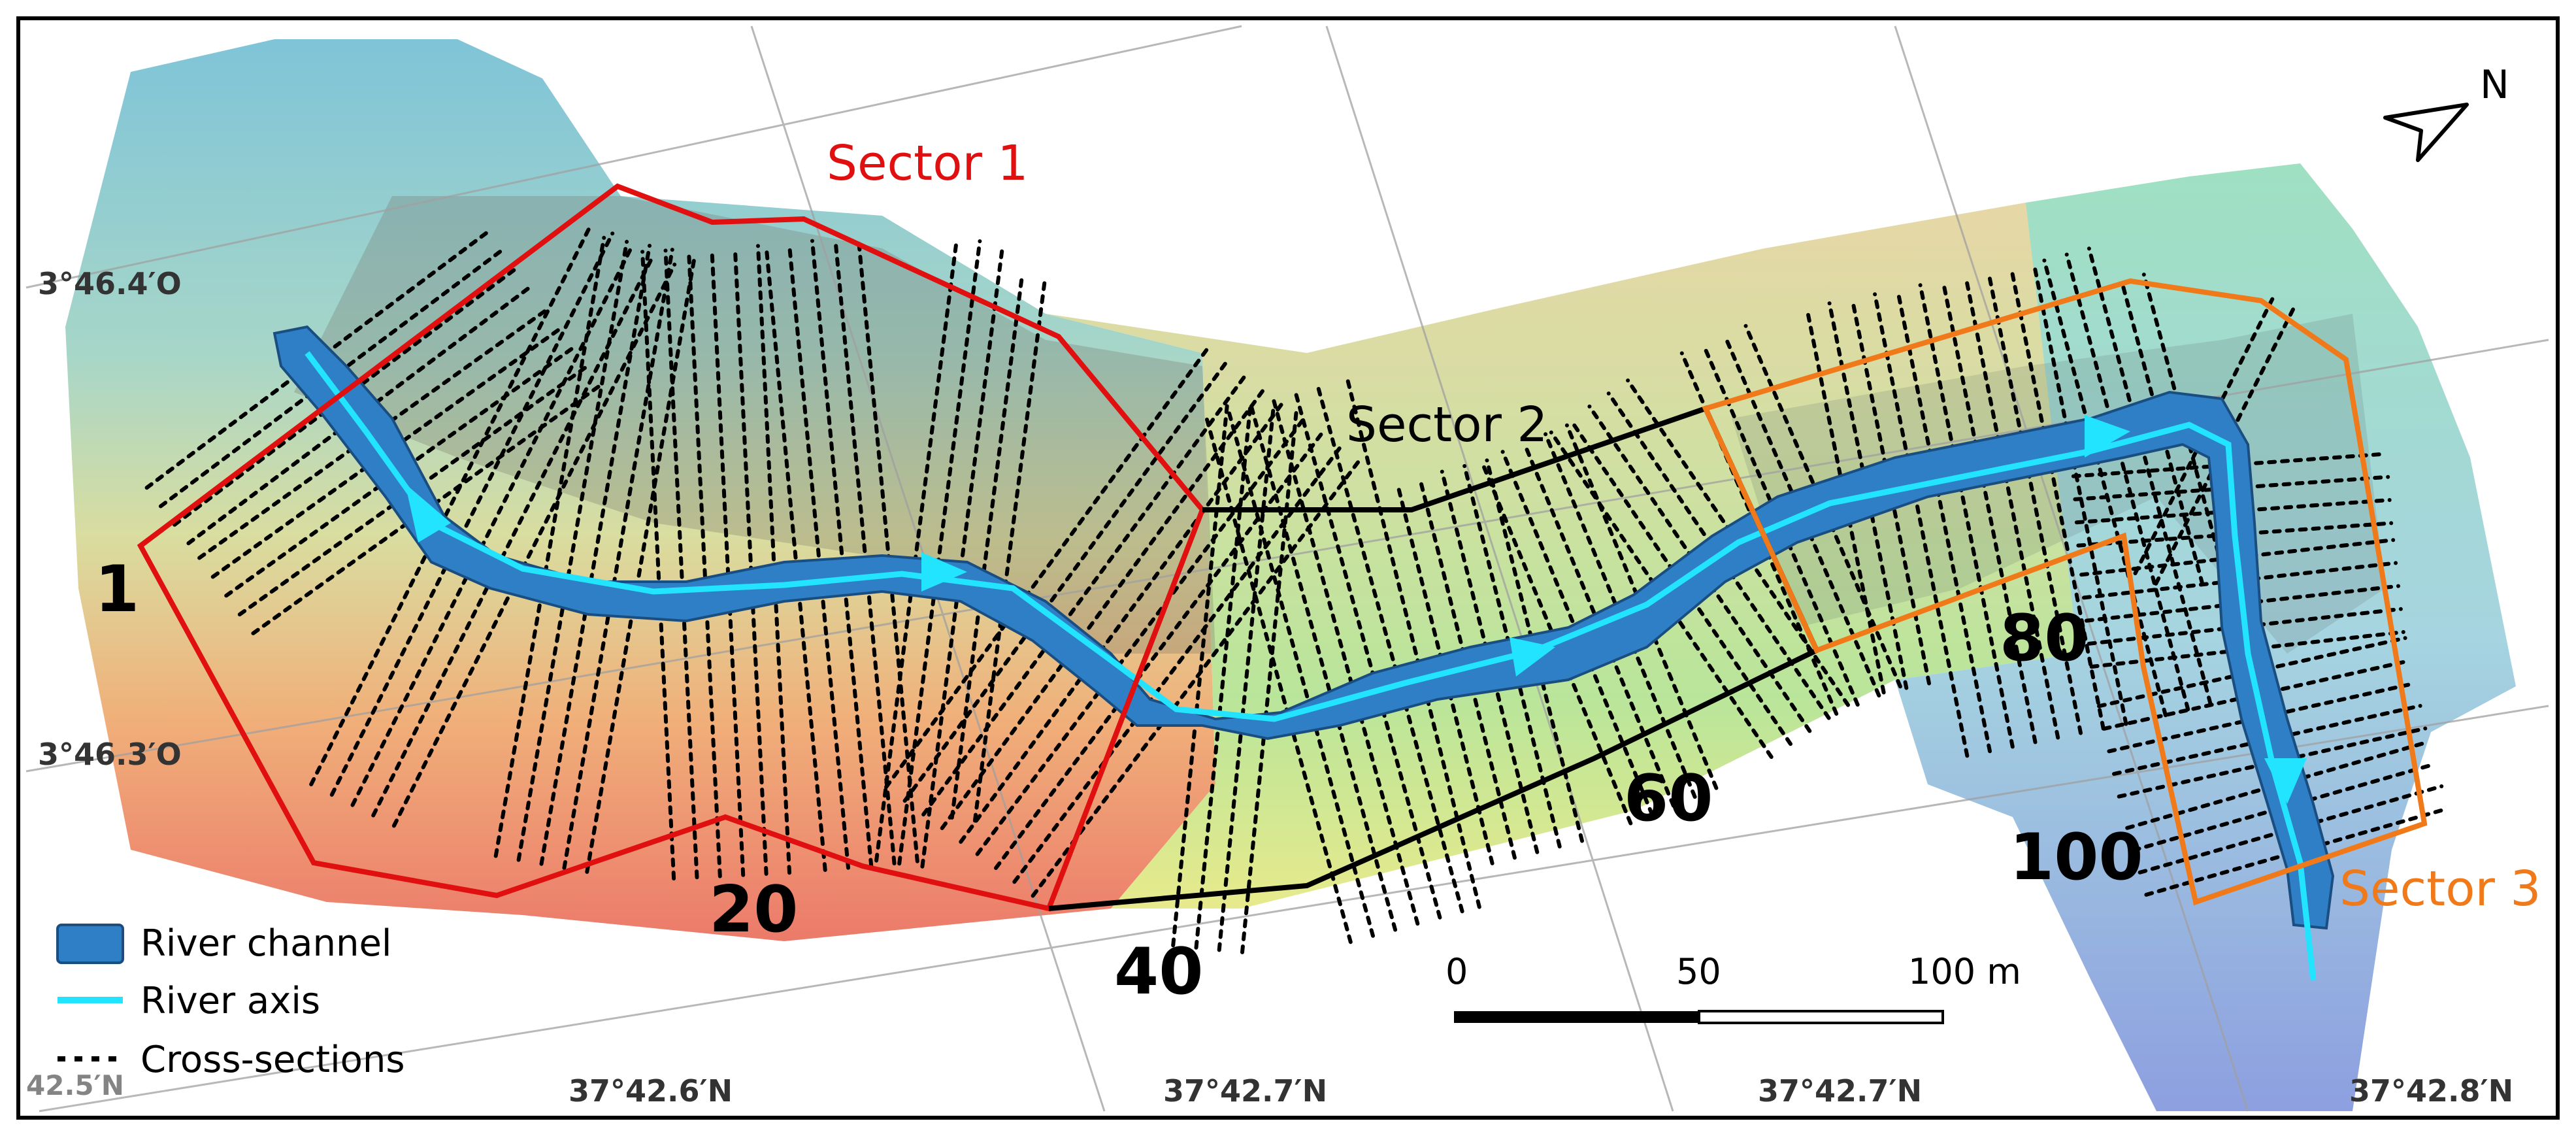 This screenshot has height=1136, width=2576. Describe the element at coordinates (2076, 857) in the screenshot. I see `section-number-100: 100` at that location.